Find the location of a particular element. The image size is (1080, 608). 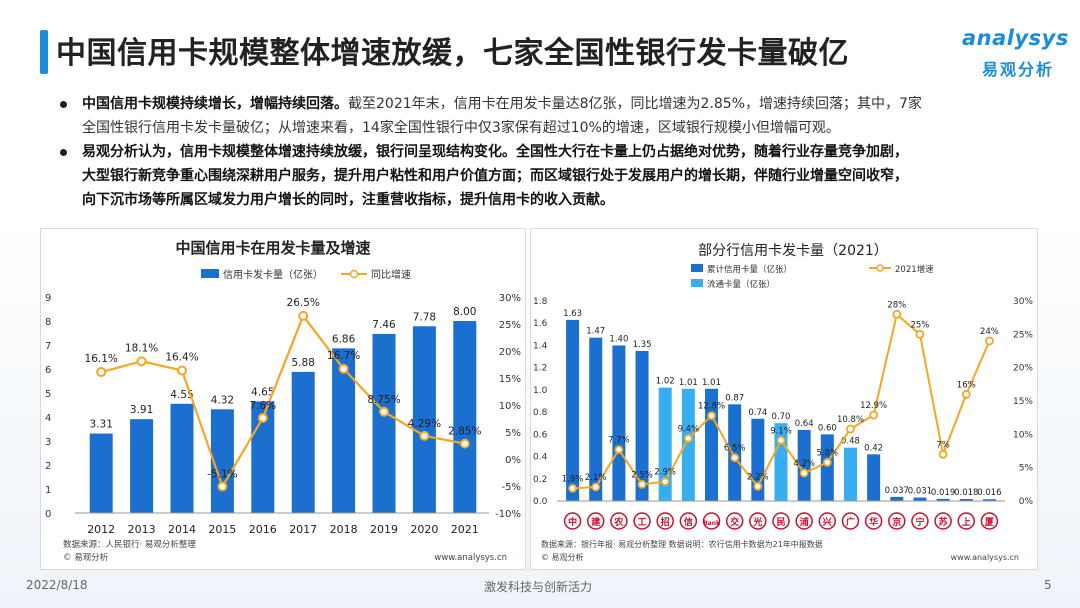

growth-label: 6.5% is located at coordinates (735, 449).